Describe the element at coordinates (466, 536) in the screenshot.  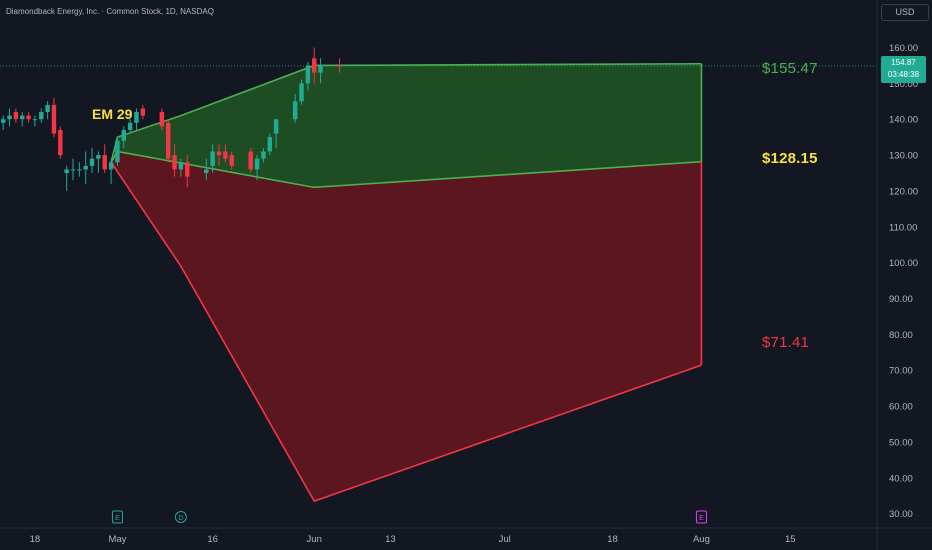
I see `time-axis: 18 May 16 Jun 13 Jul 18 Aug 15` at that location.